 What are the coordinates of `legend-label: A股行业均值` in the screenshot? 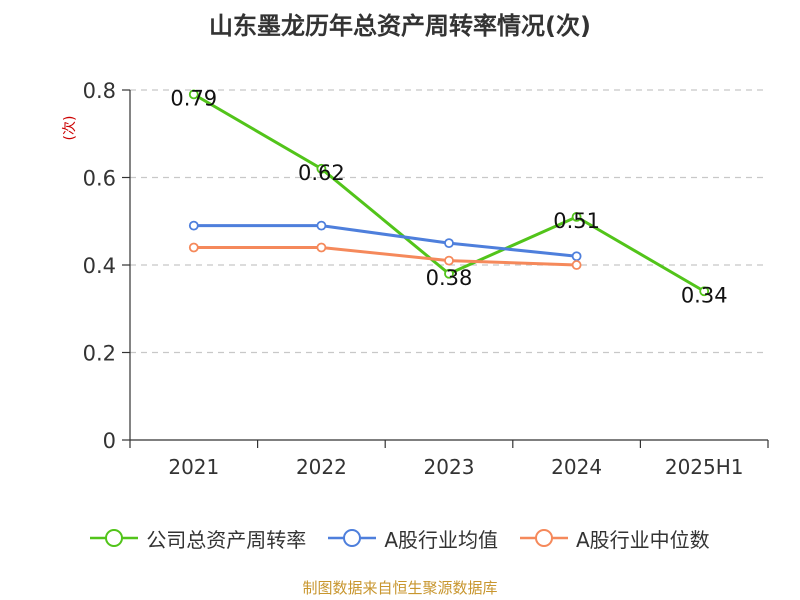 It's located at (441, 539).